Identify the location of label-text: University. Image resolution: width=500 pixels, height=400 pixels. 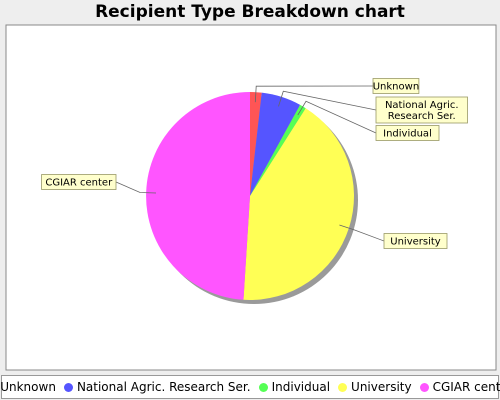
(415, 242).